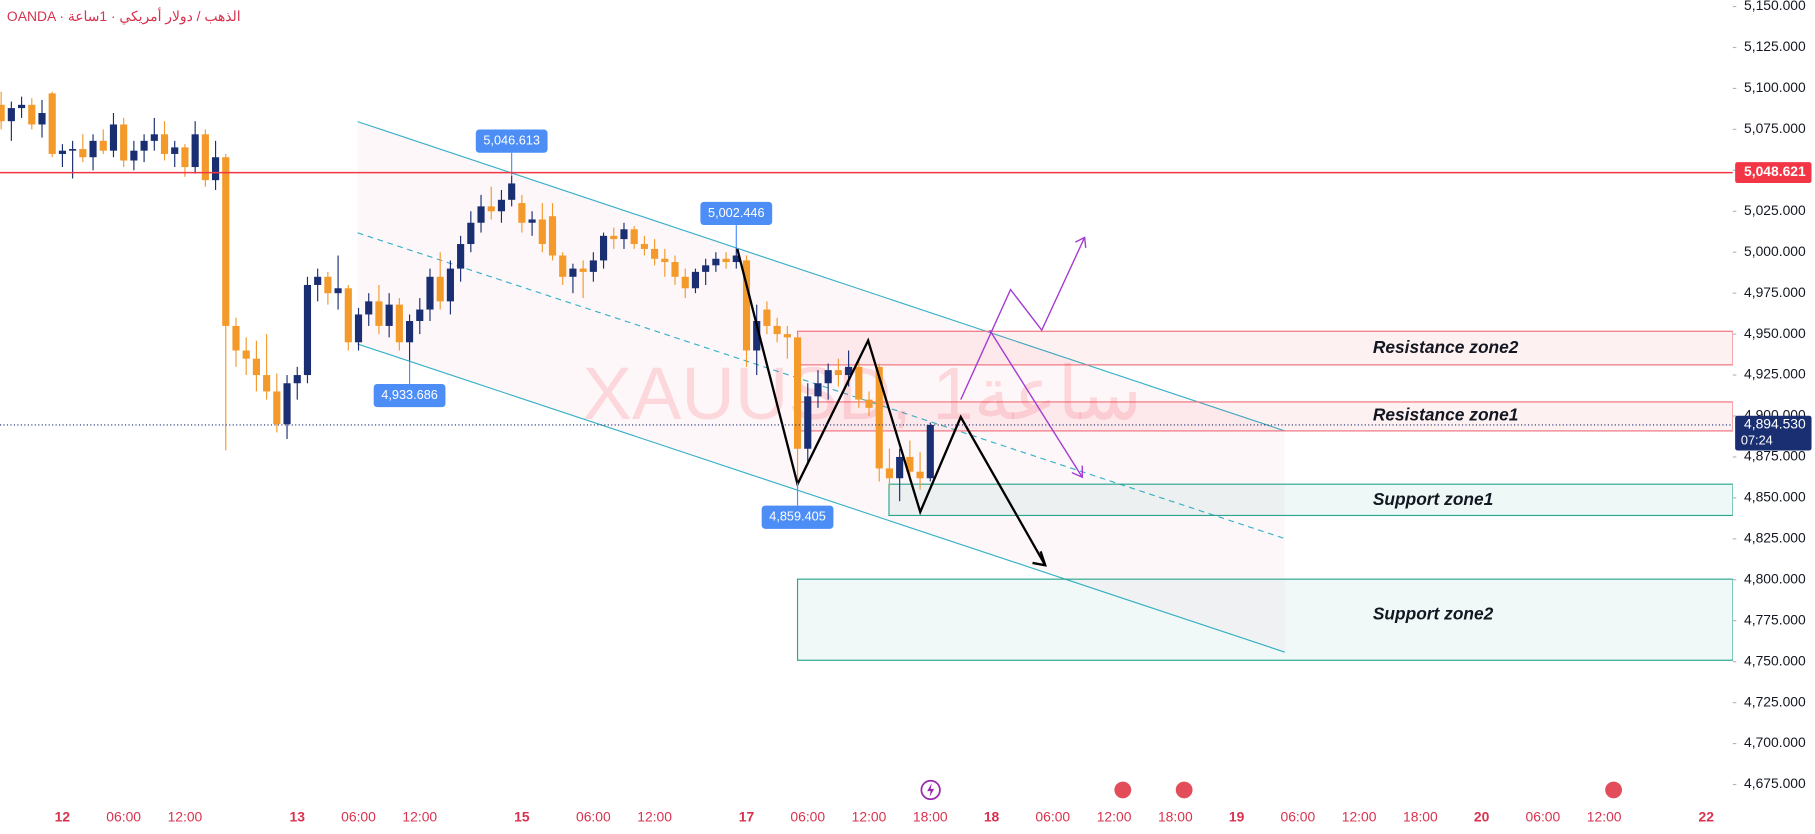 This screenshot has width=1815, height=834. I want to click on annotation-label: 4,933.686, so click(409, 394).